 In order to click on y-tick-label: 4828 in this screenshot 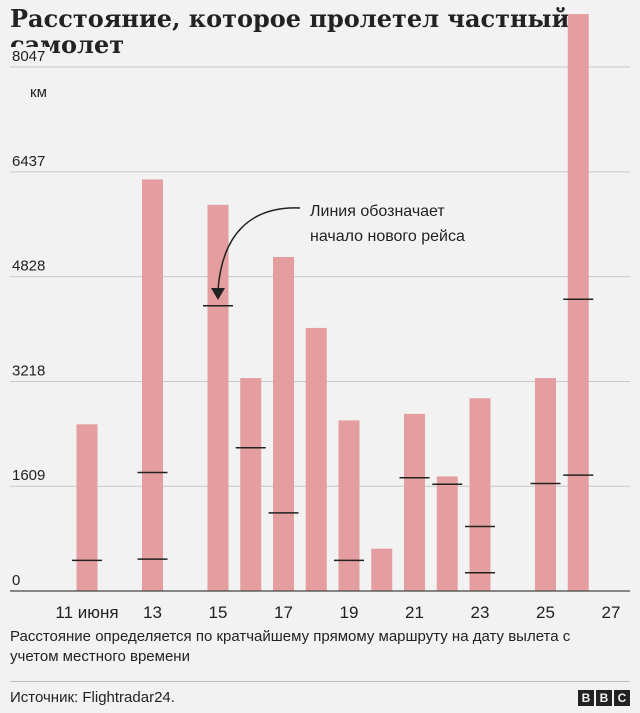, I will do `click(28, 266)`.